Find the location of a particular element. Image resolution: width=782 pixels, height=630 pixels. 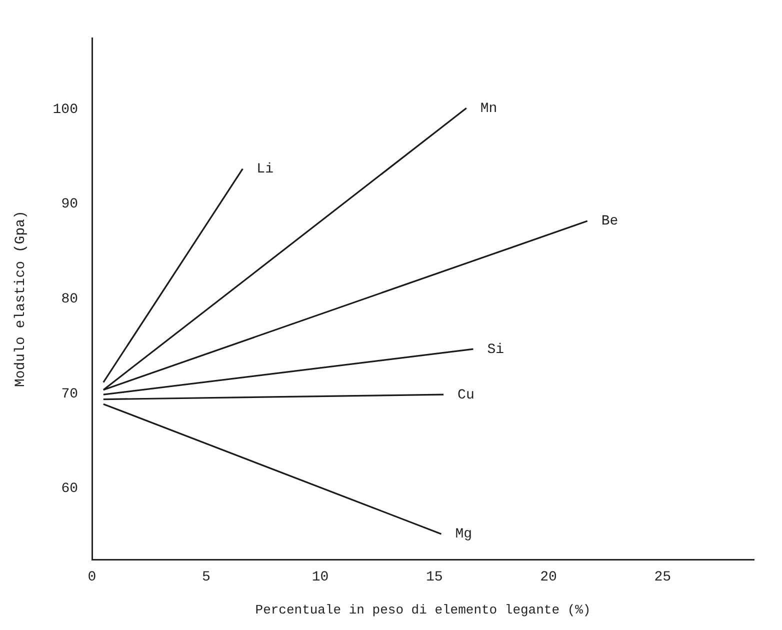

y-tick-label: 60 is located at coordinates (69, 489).